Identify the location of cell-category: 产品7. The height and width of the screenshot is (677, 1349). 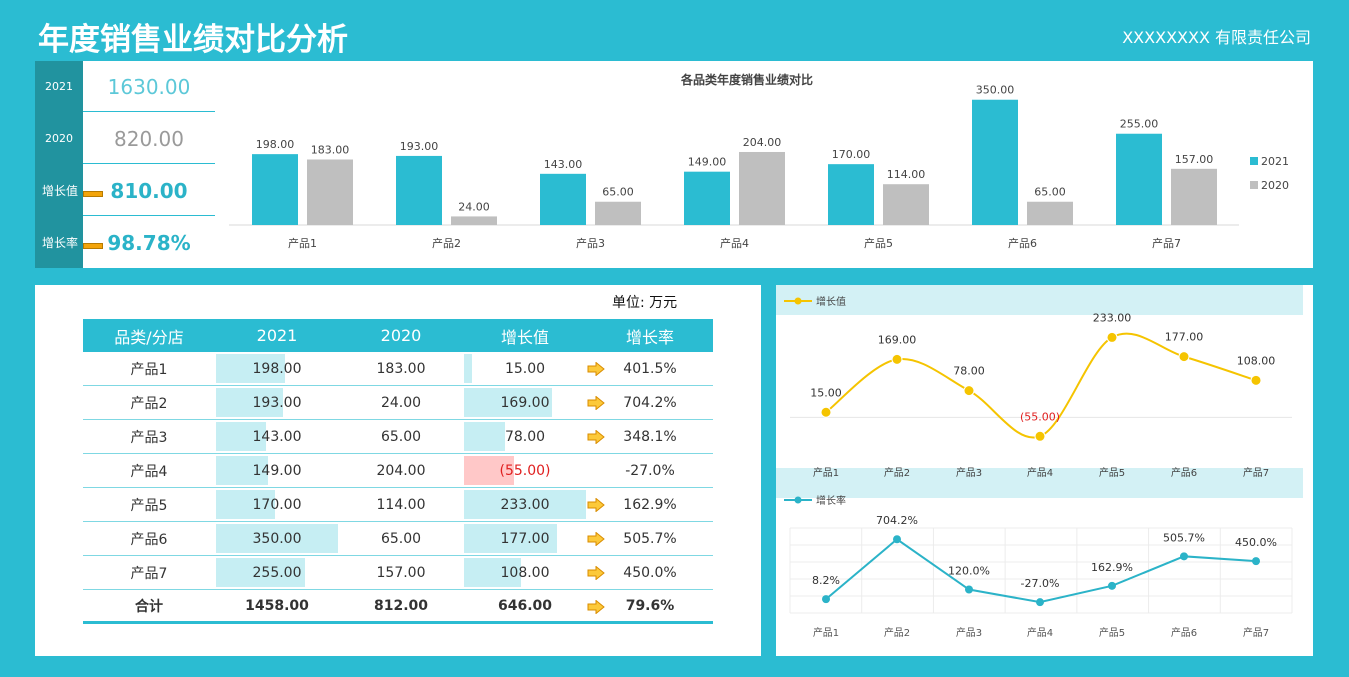
(149, 573).